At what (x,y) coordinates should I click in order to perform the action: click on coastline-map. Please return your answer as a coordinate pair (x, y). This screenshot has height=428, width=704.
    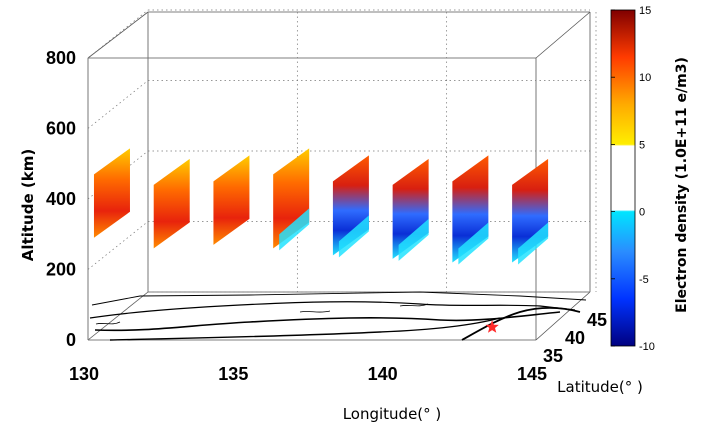
    Looking at the image, I should click on (338, 316).